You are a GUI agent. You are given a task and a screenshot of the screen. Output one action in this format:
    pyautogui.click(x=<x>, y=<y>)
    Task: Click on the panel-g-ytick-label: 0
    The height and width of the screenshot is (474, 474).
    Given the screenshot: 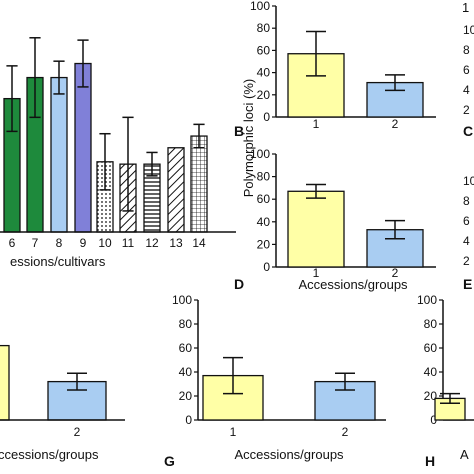 What is the action you would take?
    pyautogui.click(x=188, y=420)
    